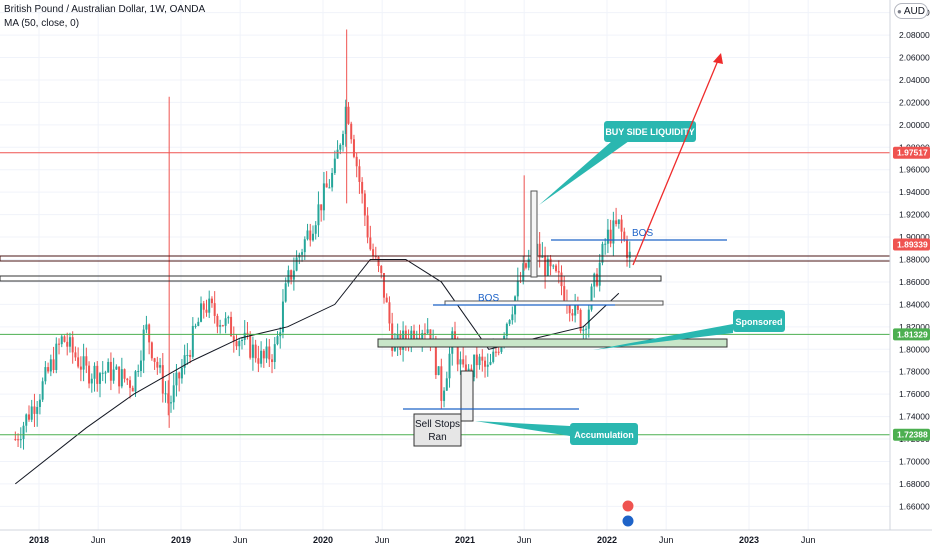  Describe the element at coordinates (914, 170) in the screenshot. I see `price-tick-label: 1.96000` at that location.